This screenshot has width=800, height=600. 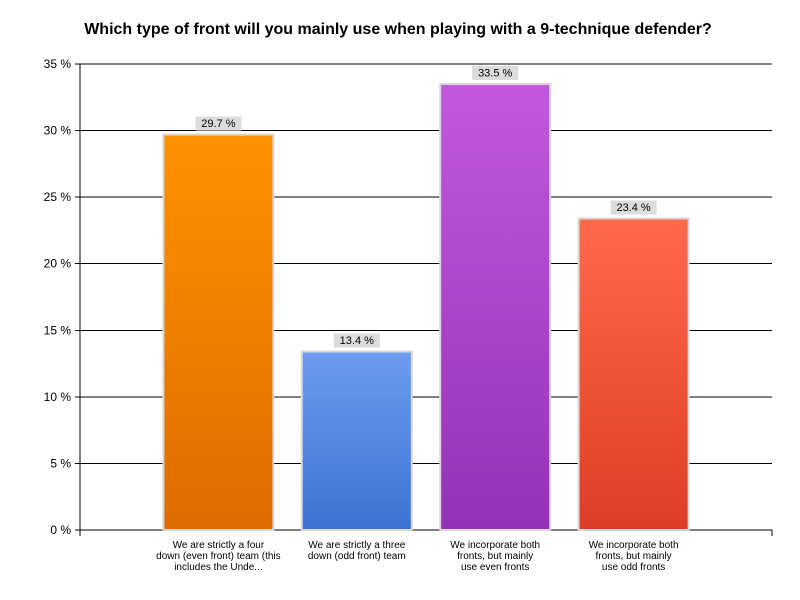 What do you see at coordinates (60, 530) in the screenshot?
I see `y-tick-label: 0 %` at bounding box center [60, 530].